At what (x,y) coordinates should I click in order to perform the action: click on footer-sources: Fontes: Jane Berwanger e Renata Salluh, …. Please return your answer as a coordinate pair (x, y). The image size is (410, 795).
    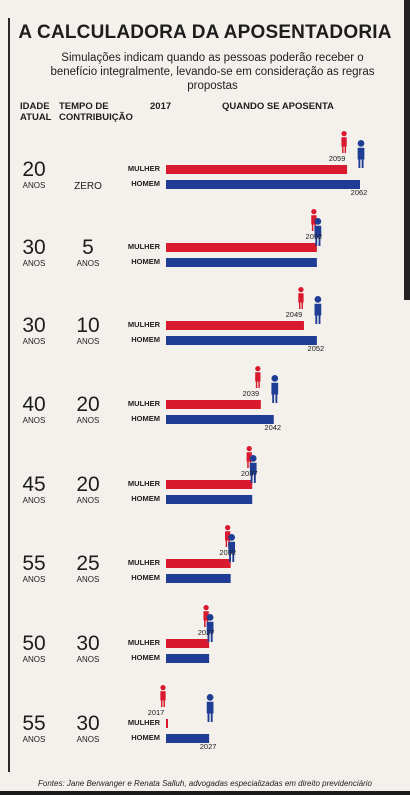
    Looking at the image, I should click on (205, 783).